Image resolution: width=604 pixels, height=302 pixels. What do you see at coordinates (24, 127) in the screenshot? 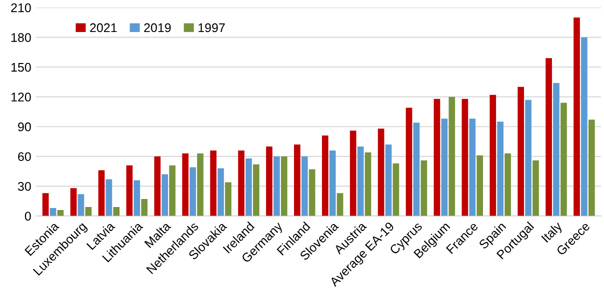
I see `y-tick-label: 90` at bounding box center [24, 127].